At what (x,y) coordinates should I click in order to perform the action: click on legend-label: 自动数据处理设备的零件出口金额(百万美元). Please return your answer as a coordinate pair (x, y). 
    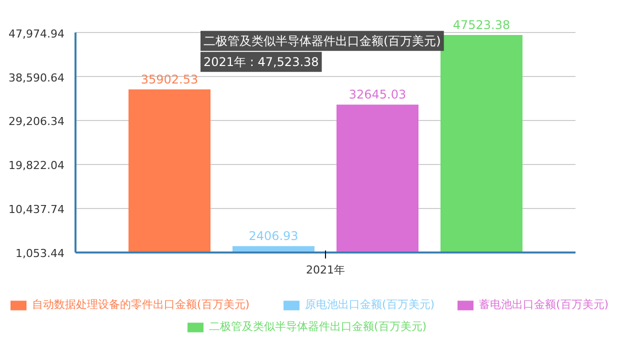
    Looking at the image, I should click on (141, 304).